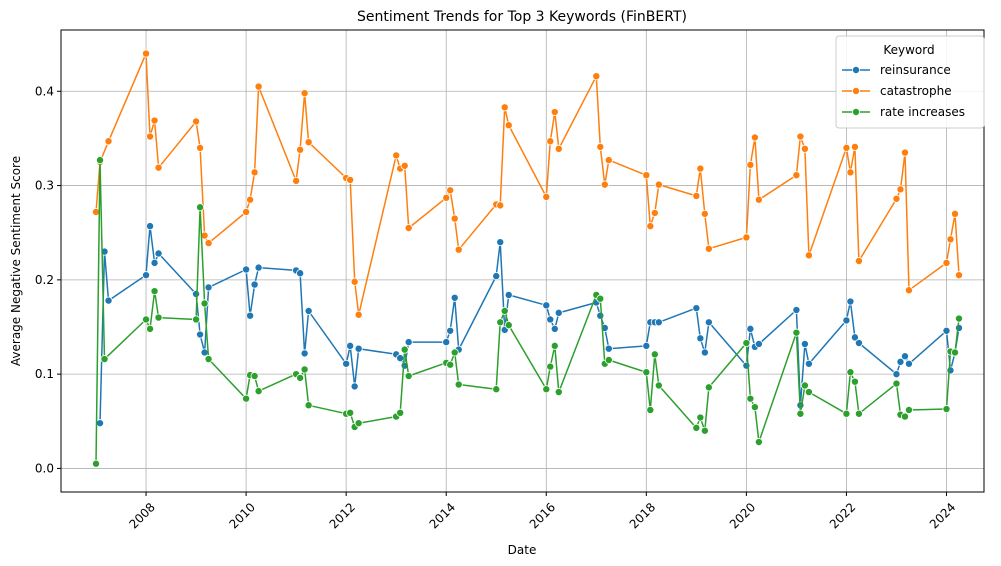  What do you see at coordinates (522, 550) in the screenshot?
I see `x-axis-label: Date` at bounding box center [522, 550].